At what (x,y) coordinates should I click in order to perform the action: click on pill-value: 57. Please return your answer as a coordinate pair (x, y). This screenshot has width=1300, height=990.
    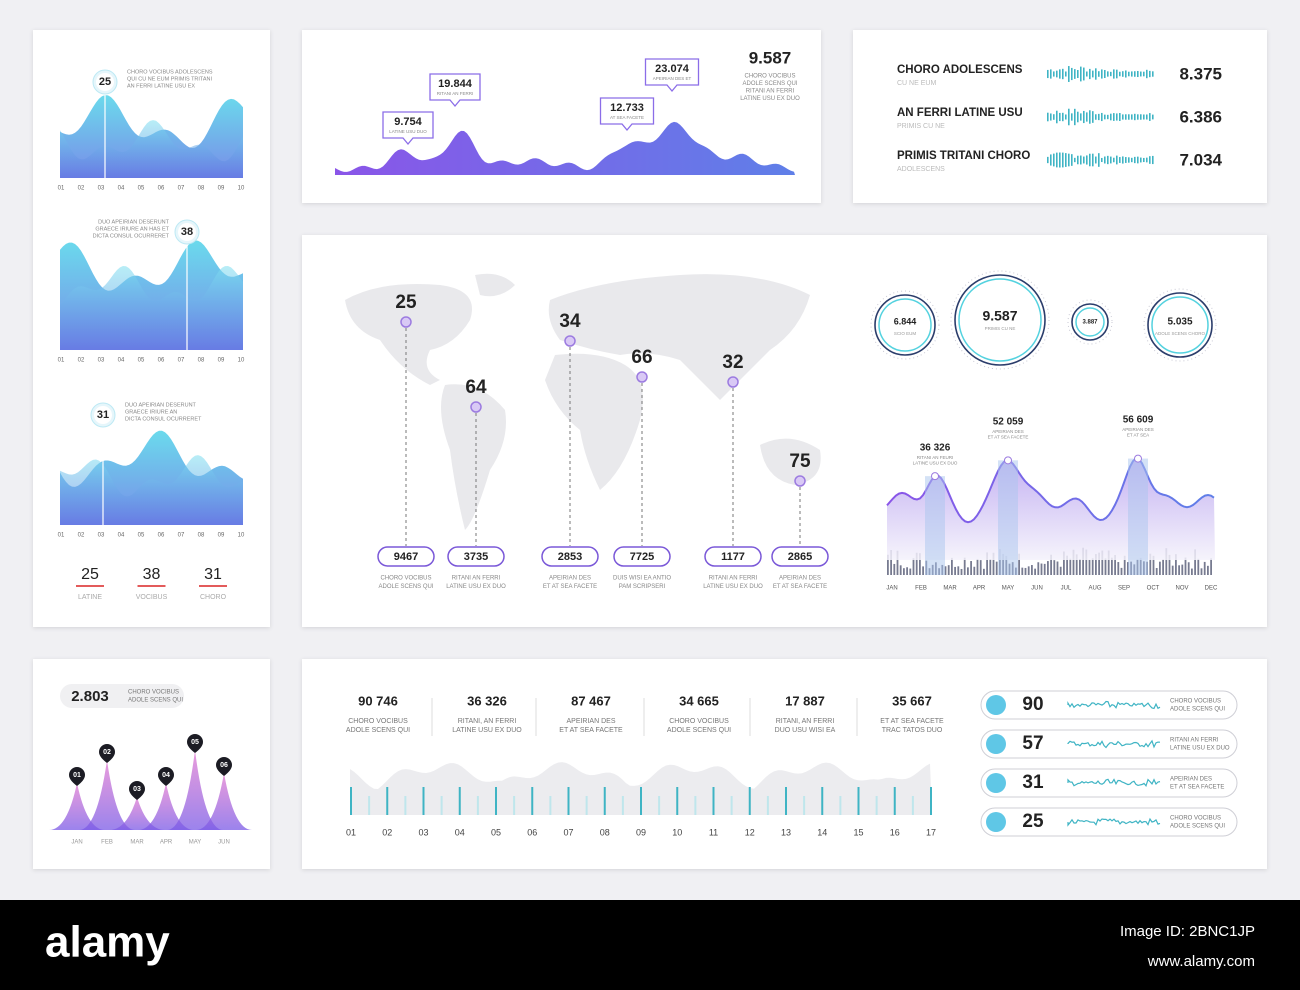
    Looking at the image, I should click on (1032, 743).